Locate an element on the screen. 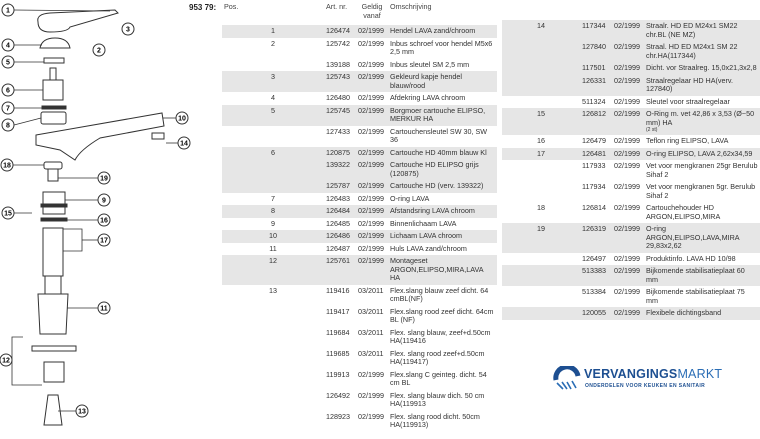 This screenshot has width=760, height=439. header-pos: Pos. is located at coordinates (231, 6).